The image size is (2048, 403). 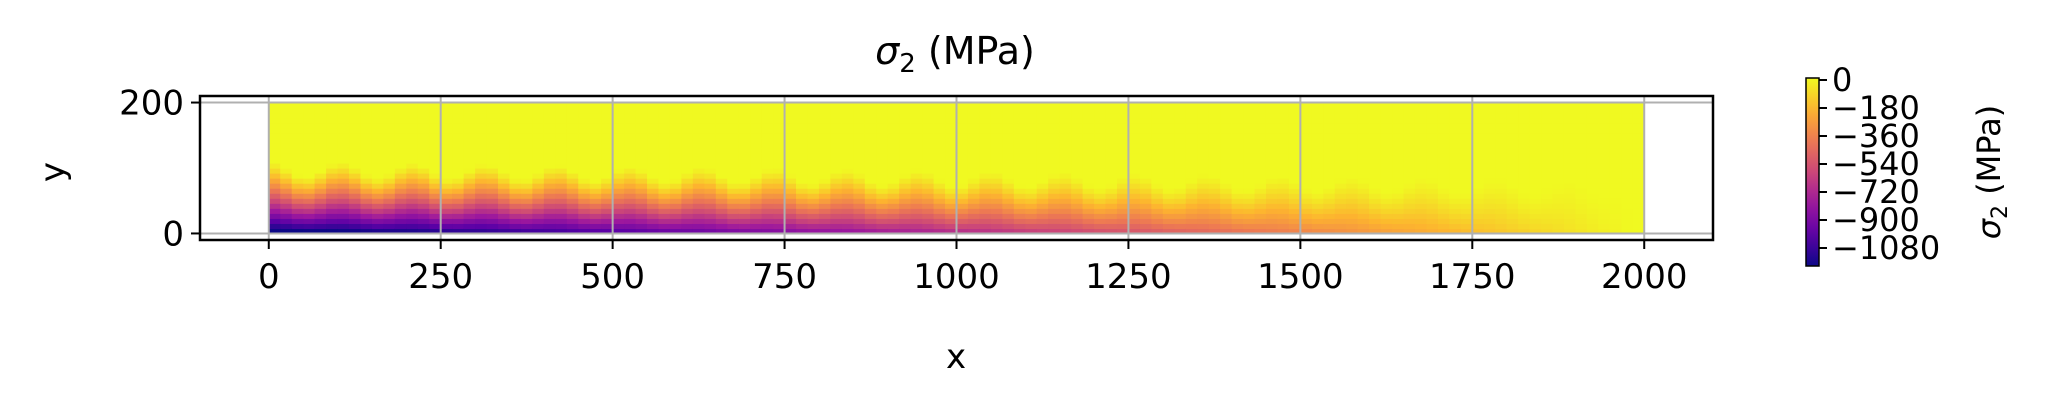 What do you see at coordinates (1876, 136) in the screenshot?
I see `colorbar-tick-label: −360` at bounding box center [1876, 136].